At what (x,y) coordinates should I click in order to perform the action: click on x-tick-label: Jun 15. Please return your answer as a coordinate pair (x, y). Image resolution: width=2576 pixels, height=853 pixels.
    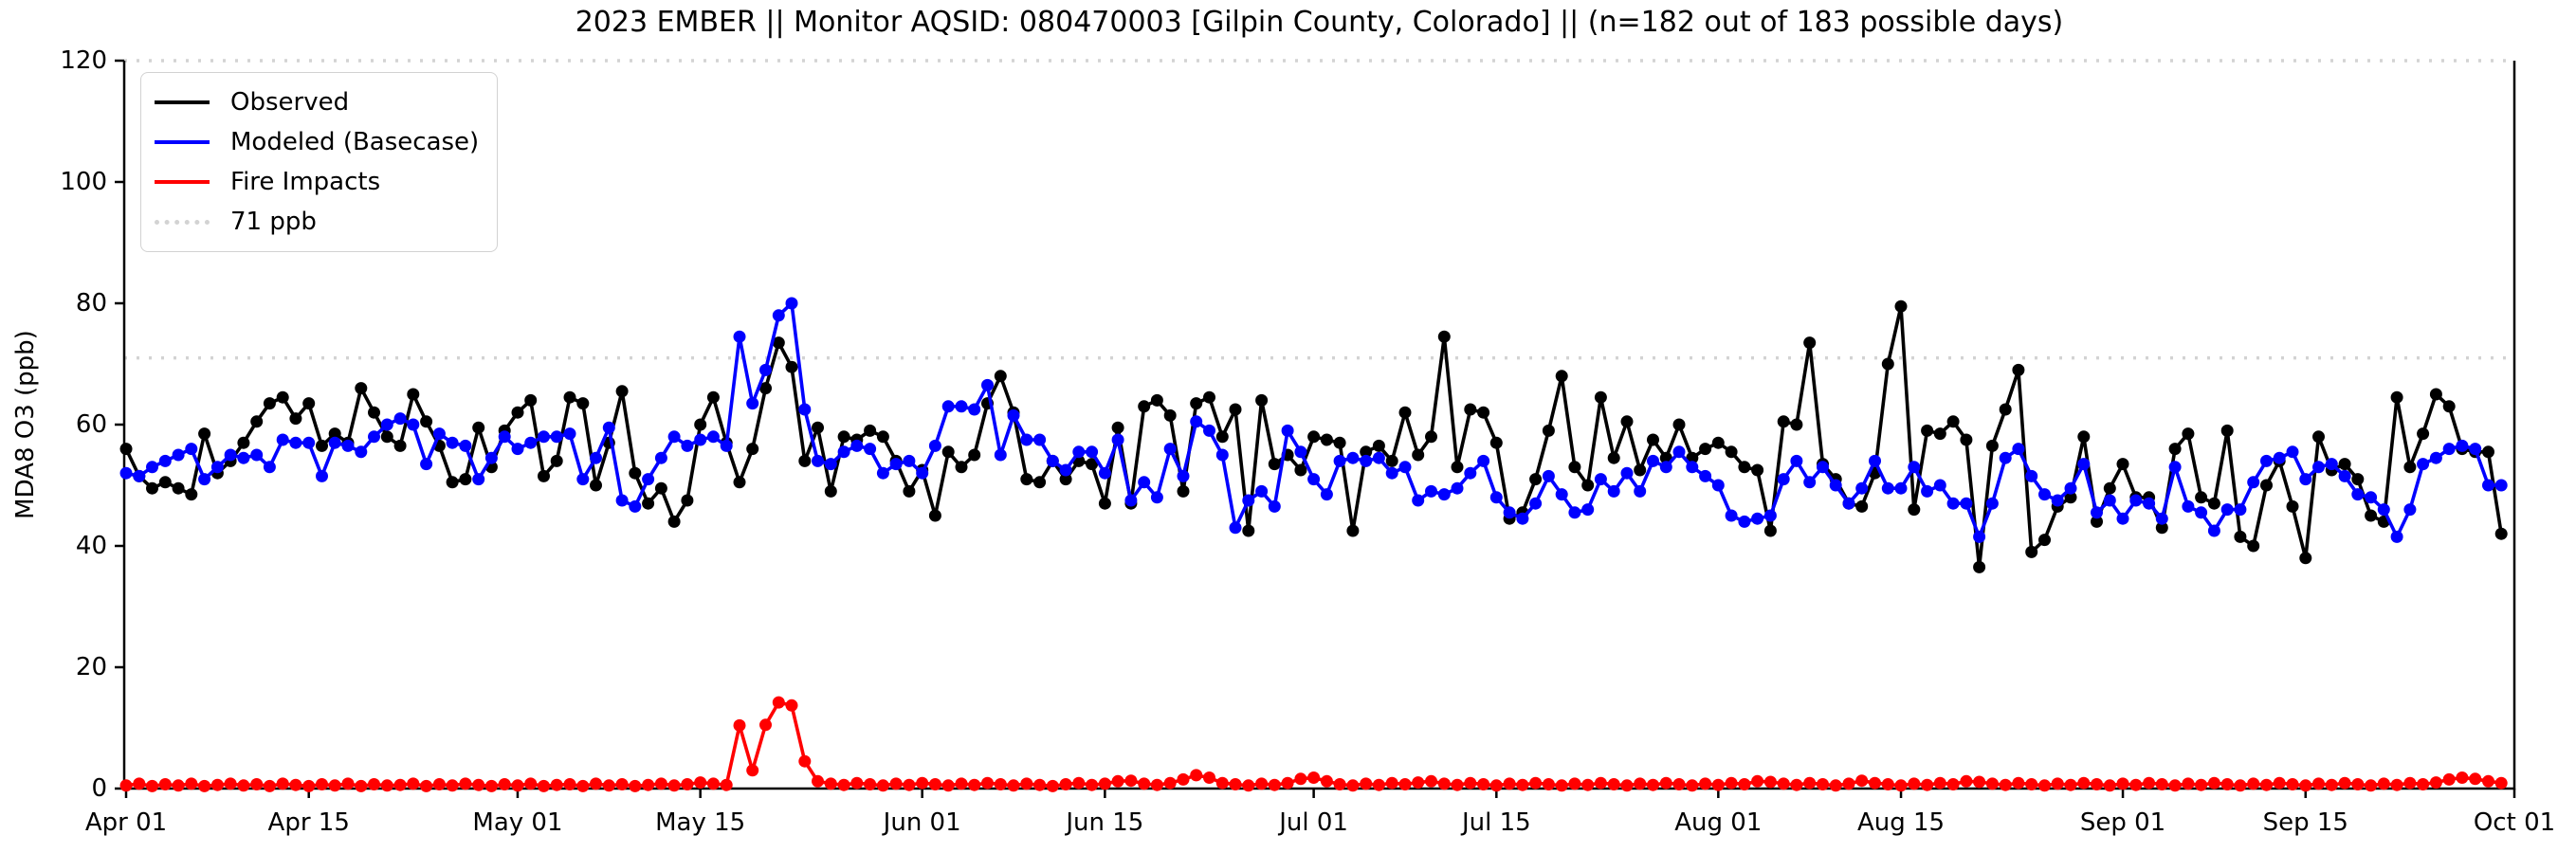
    Looking at the image, I should click on (1103, 822).